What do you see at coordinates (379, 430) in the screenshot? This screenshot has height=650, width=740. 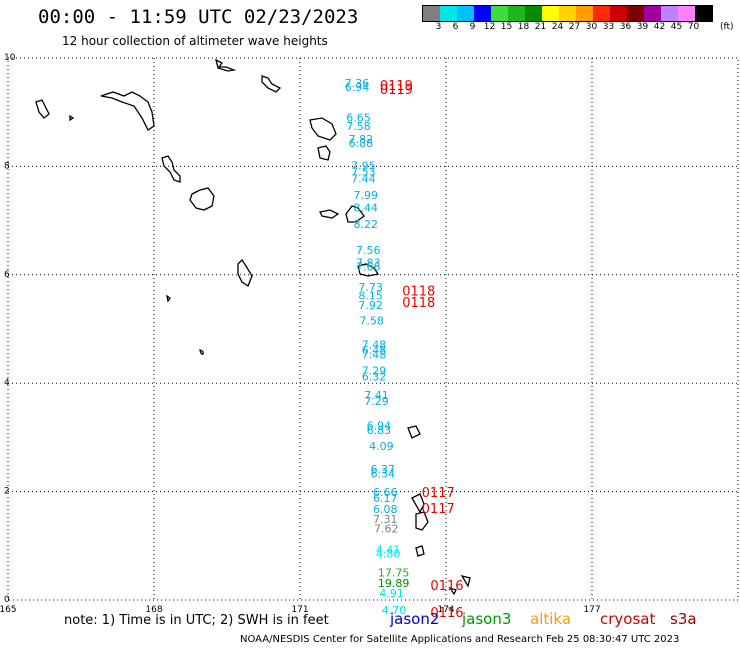 I see `wave-height-label: 6.83` at bounding box center [379, 430].